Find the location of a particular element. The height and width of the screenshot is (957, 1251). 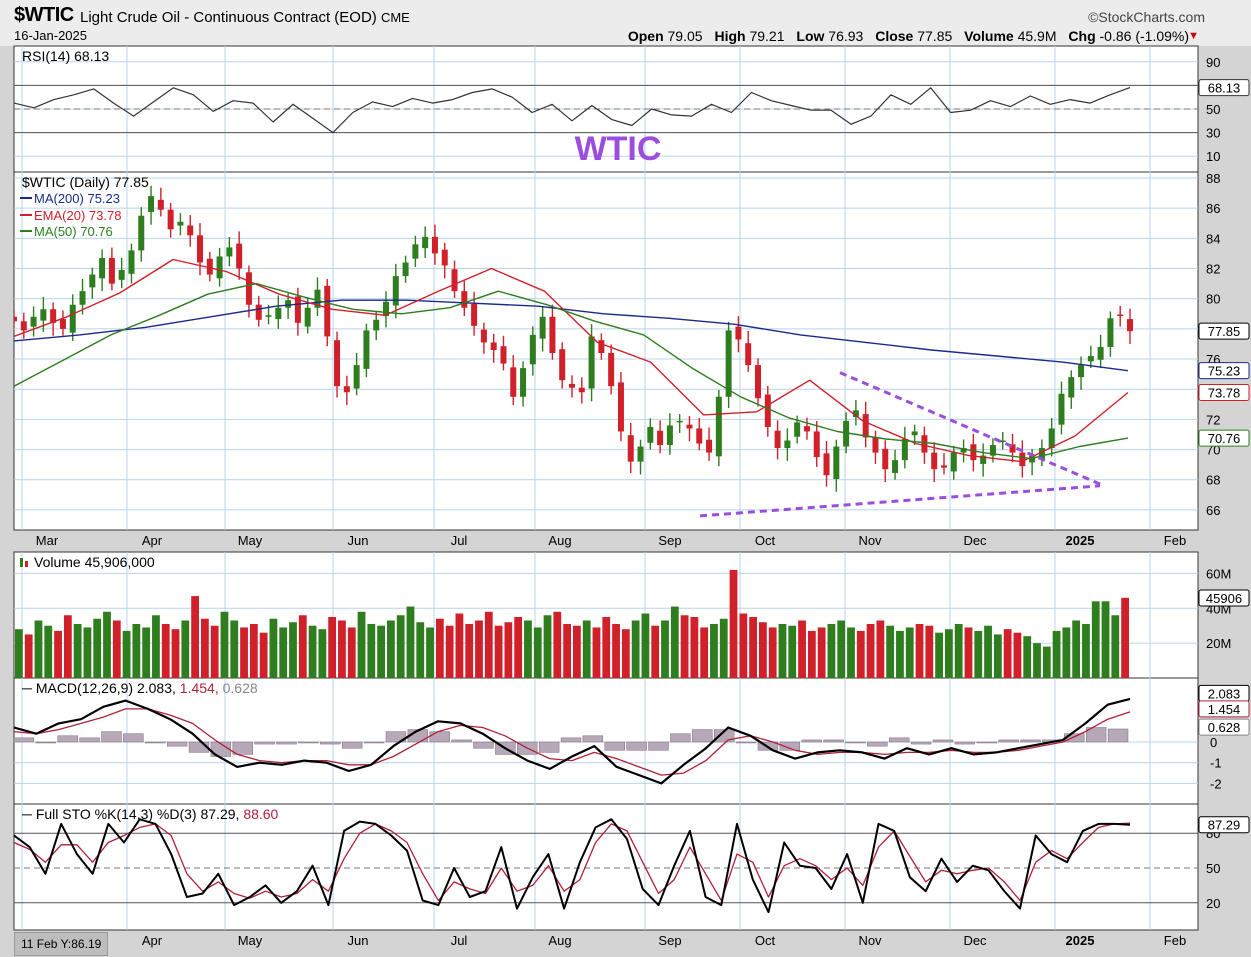

sto-k-line is located at coordinates (572, 866).